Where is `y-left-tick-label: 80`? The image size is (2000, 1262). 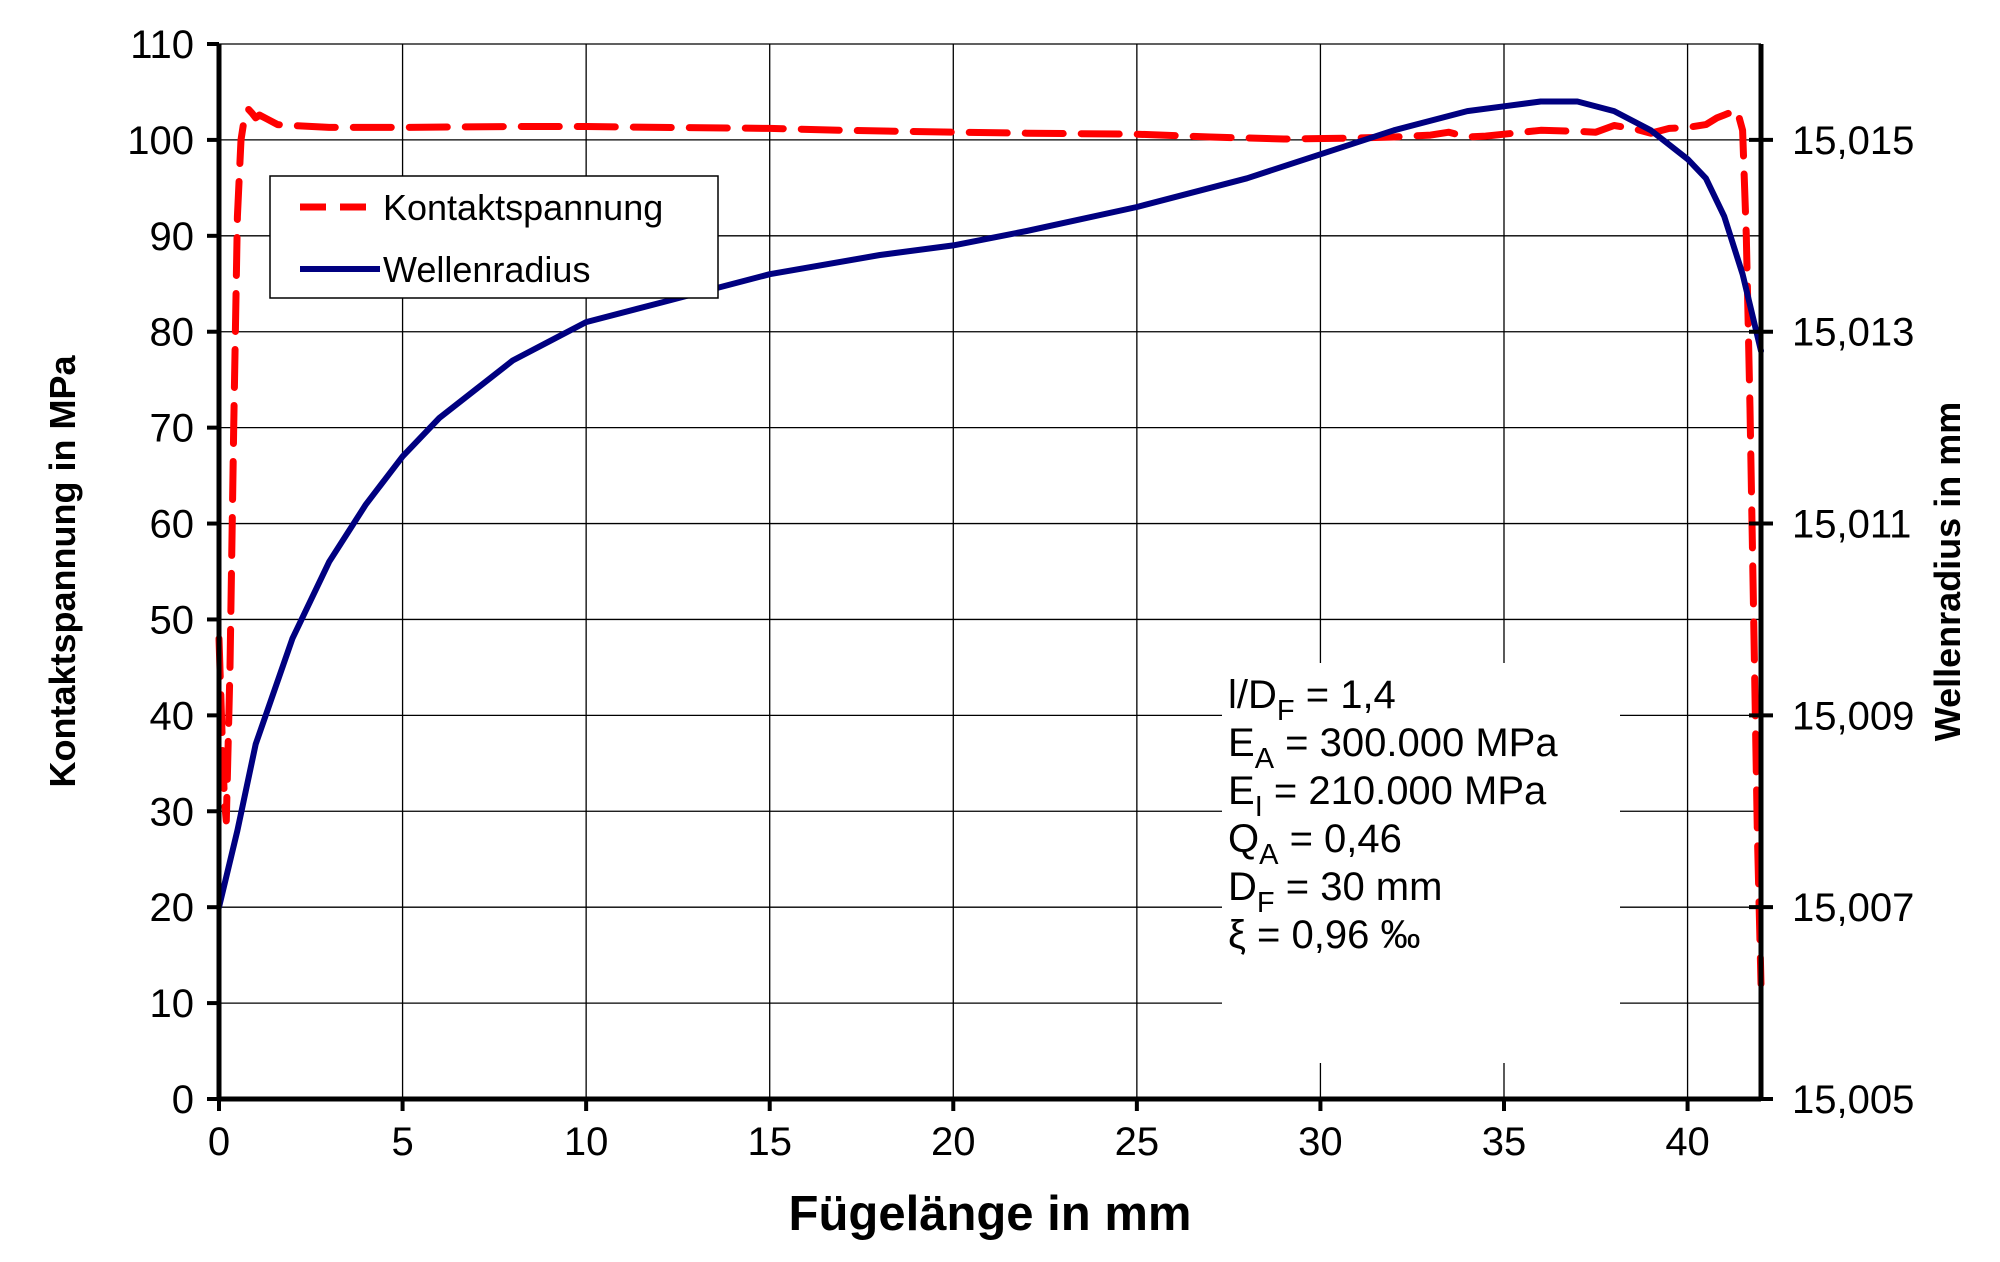 y-left-tick-label: 80 is located at coordinates (172, 333).